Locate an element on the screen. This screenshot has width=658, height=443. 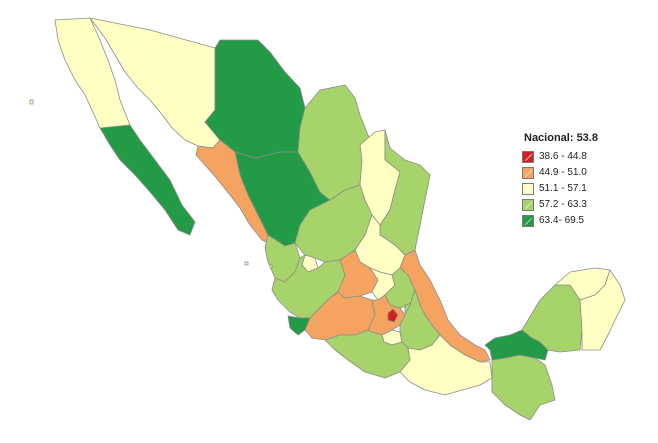
state-guerrero is located at coordinates (367, 354).